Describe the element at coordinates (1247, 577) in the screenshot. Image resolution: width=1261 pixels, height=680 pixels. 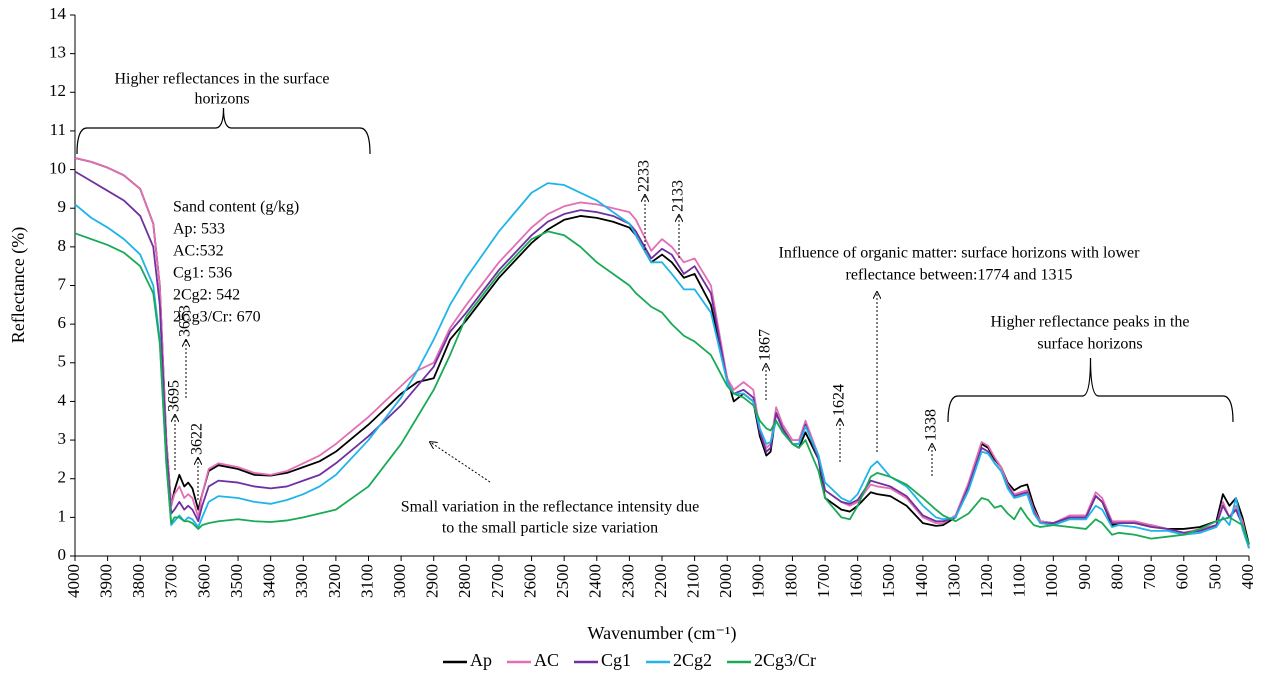
I see `x-tick-label: 400` at that location.